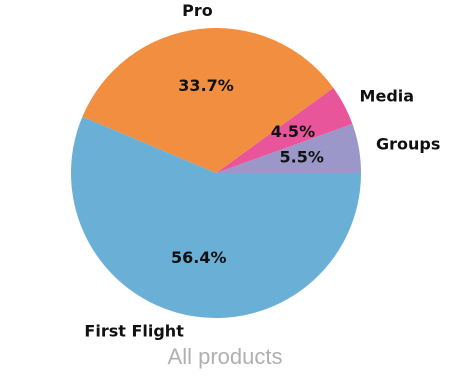 This screenshot has height=387, width=450. I want to click on slice-label-groups: Groups, so click(408, 144).